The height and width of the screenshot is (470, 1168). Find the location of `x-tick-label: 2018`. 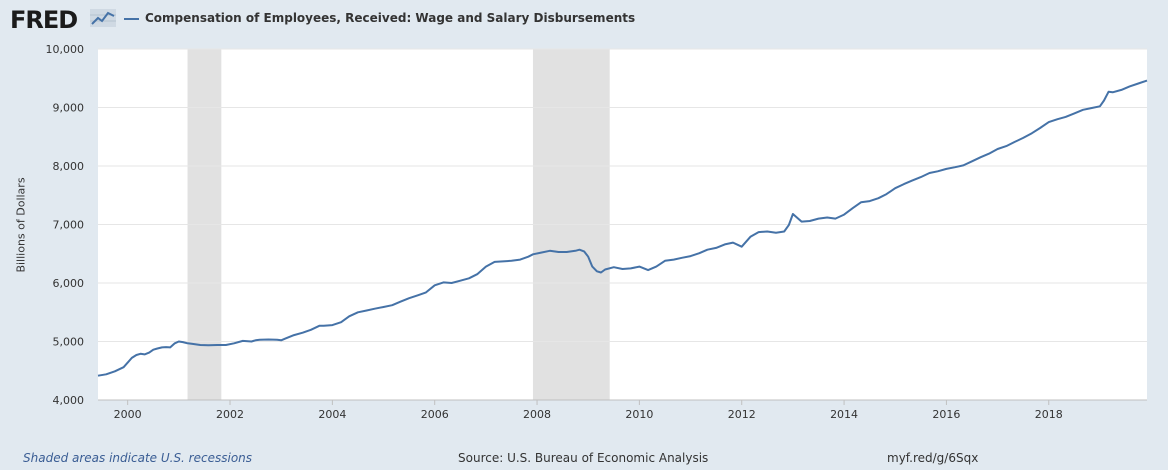

x-tick-label: 2018 is located at coordinates (1049, 414).